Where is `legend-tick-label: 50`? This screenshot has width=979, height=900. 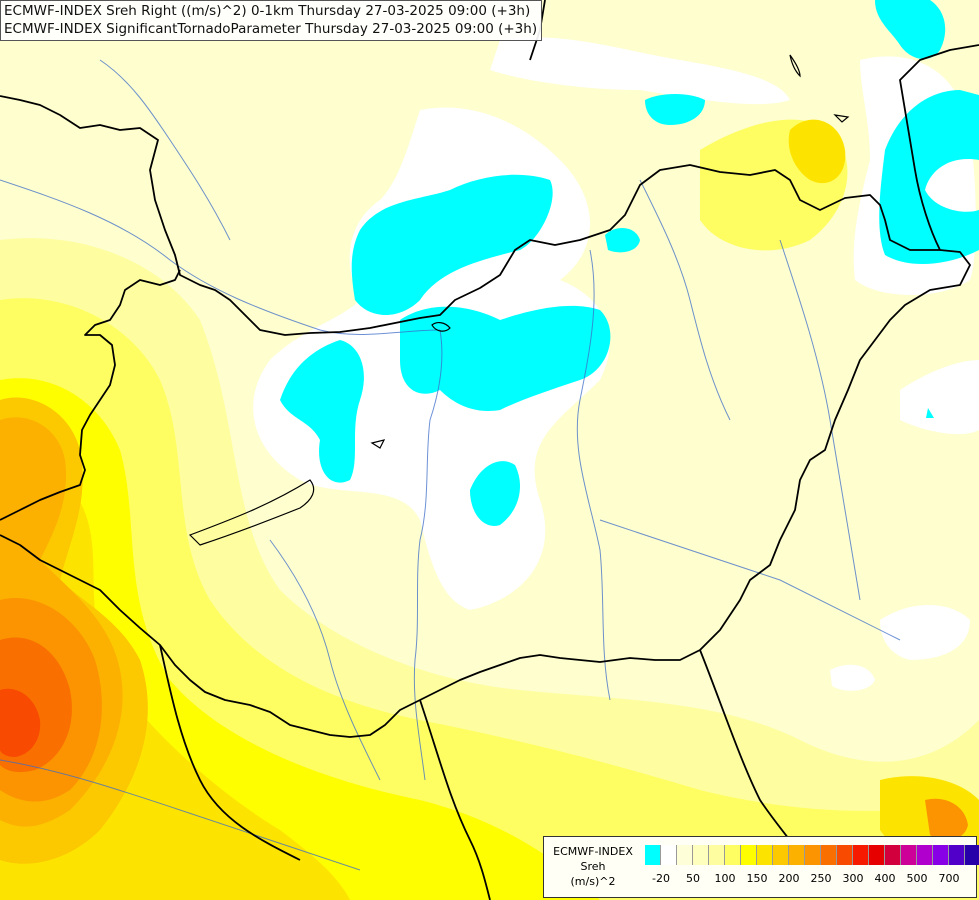 legend-tick-label: 50 is located at coordinates (693, 878).